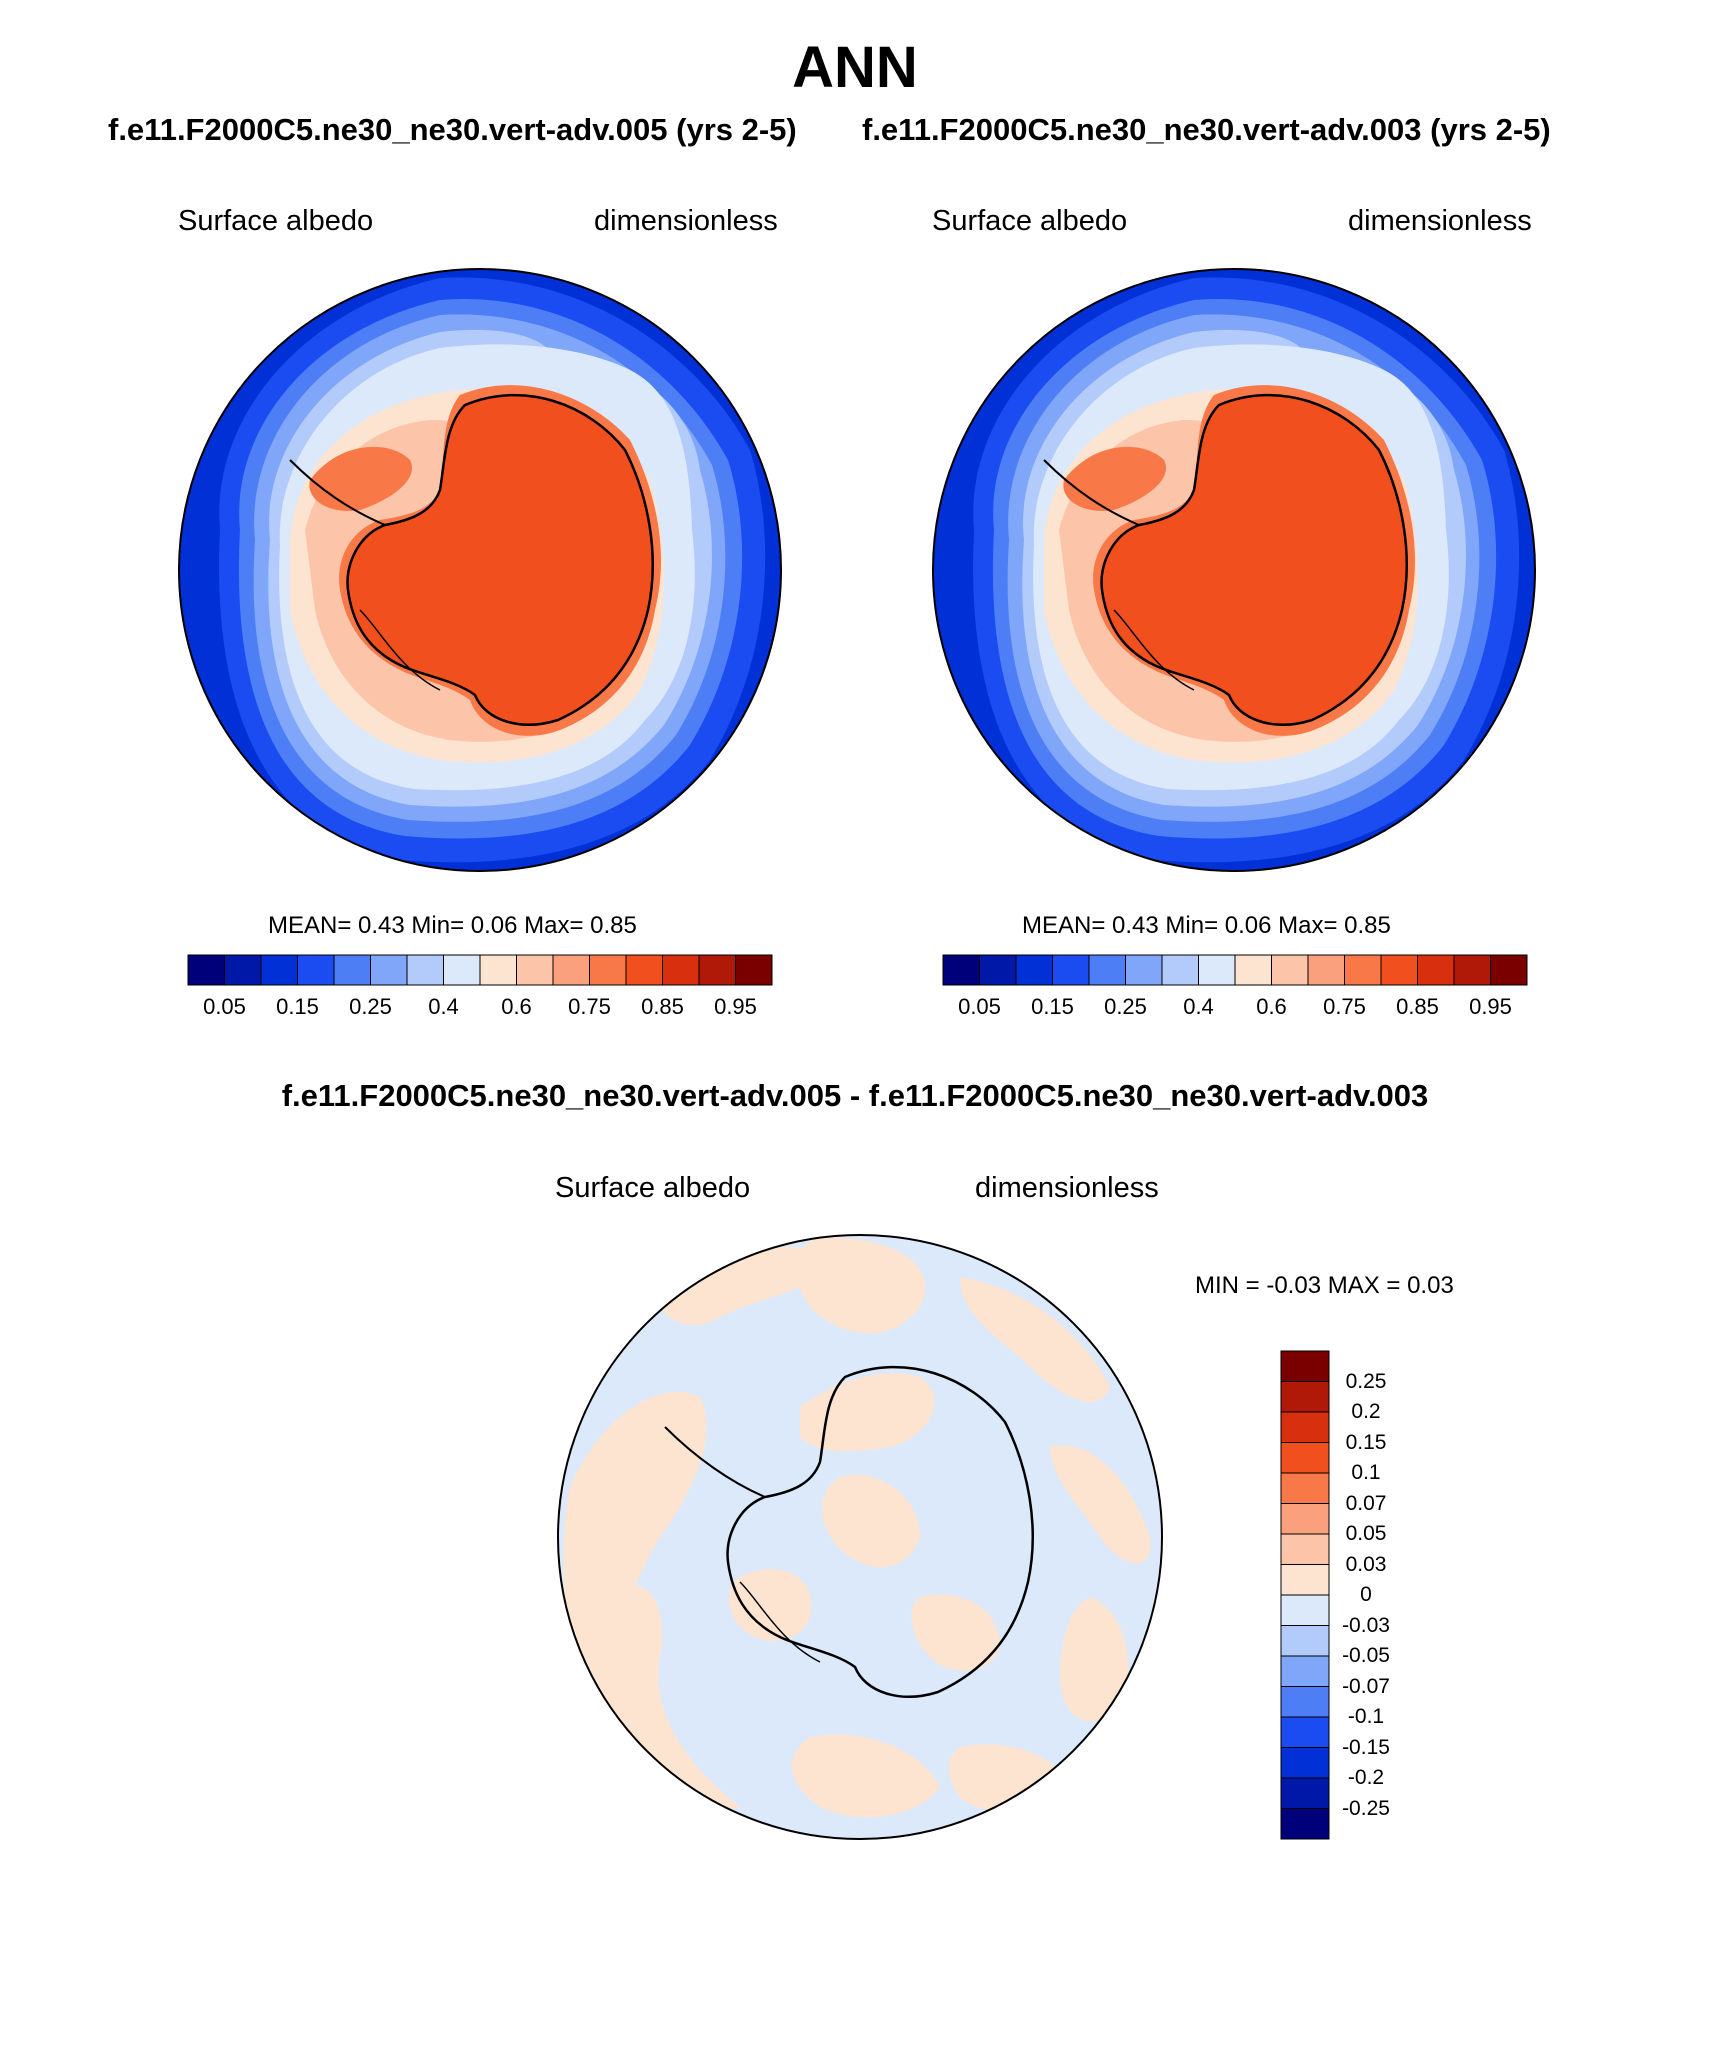 The width and height of the screenshot is (1710, 2061). I want to click on colorbar-difference, so click(1305, 1595).